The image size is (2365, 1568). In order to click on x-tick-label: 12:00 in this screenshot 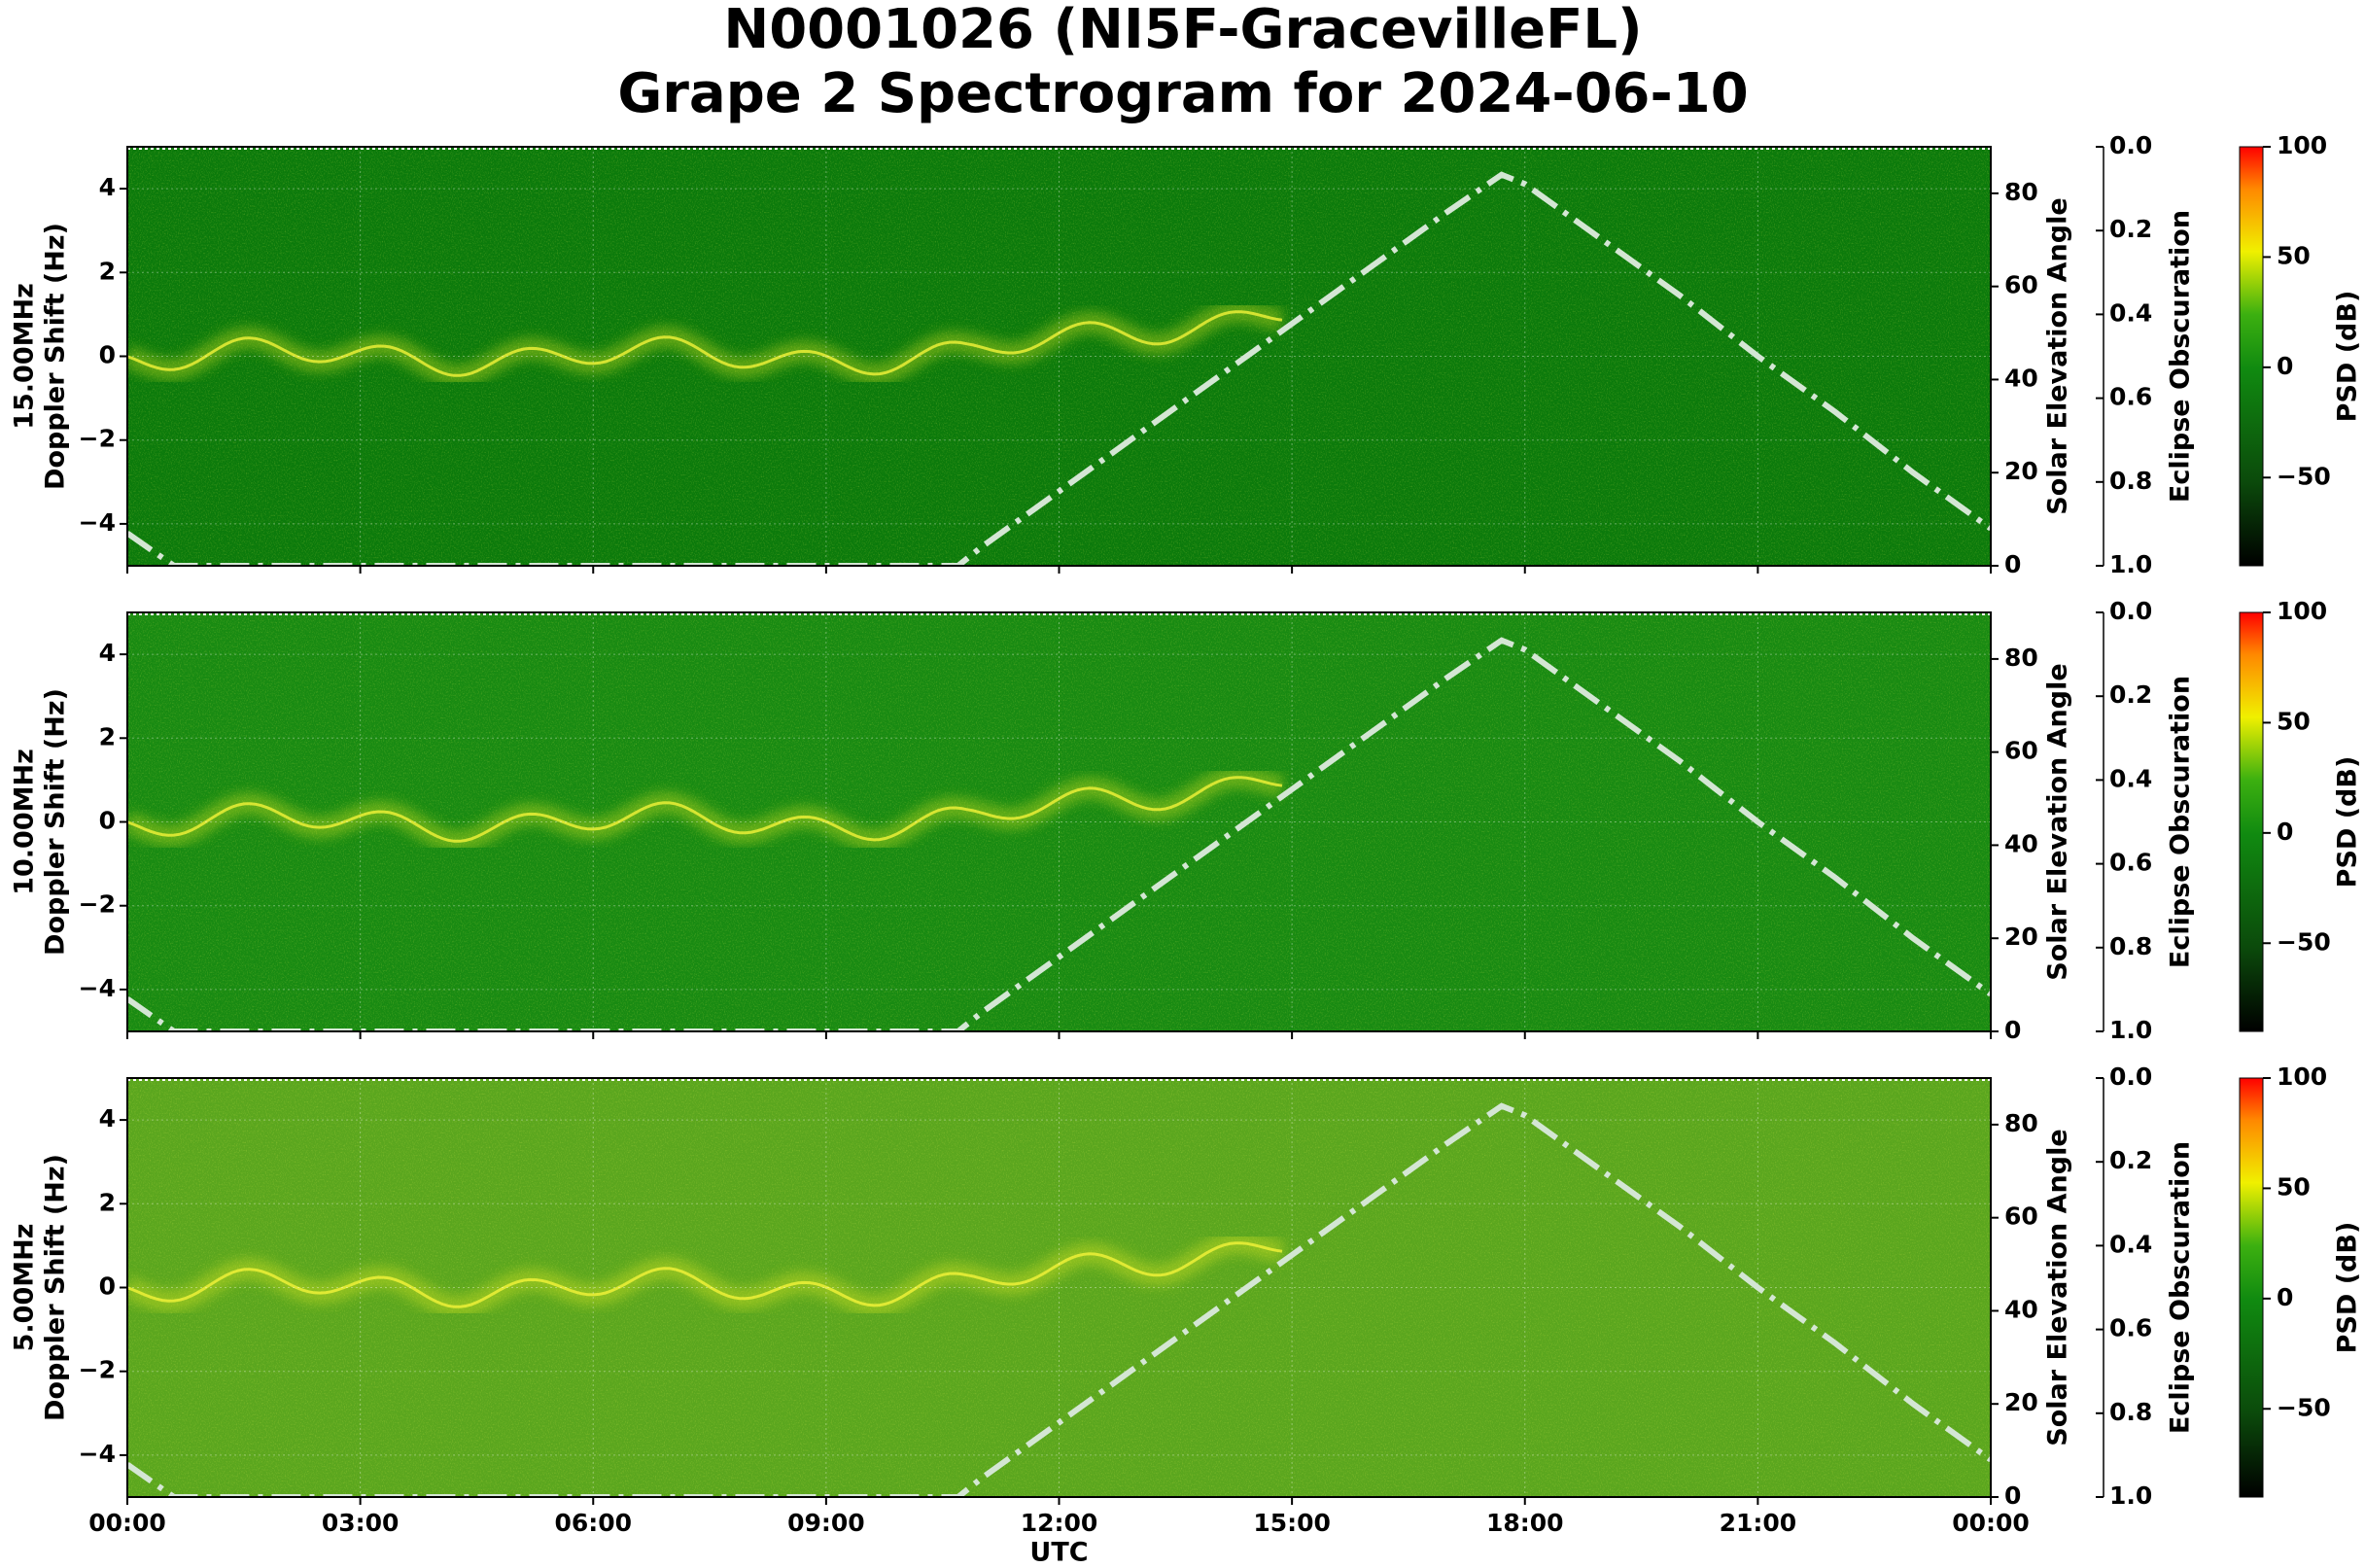, I will do `click(1060, 1523)`.